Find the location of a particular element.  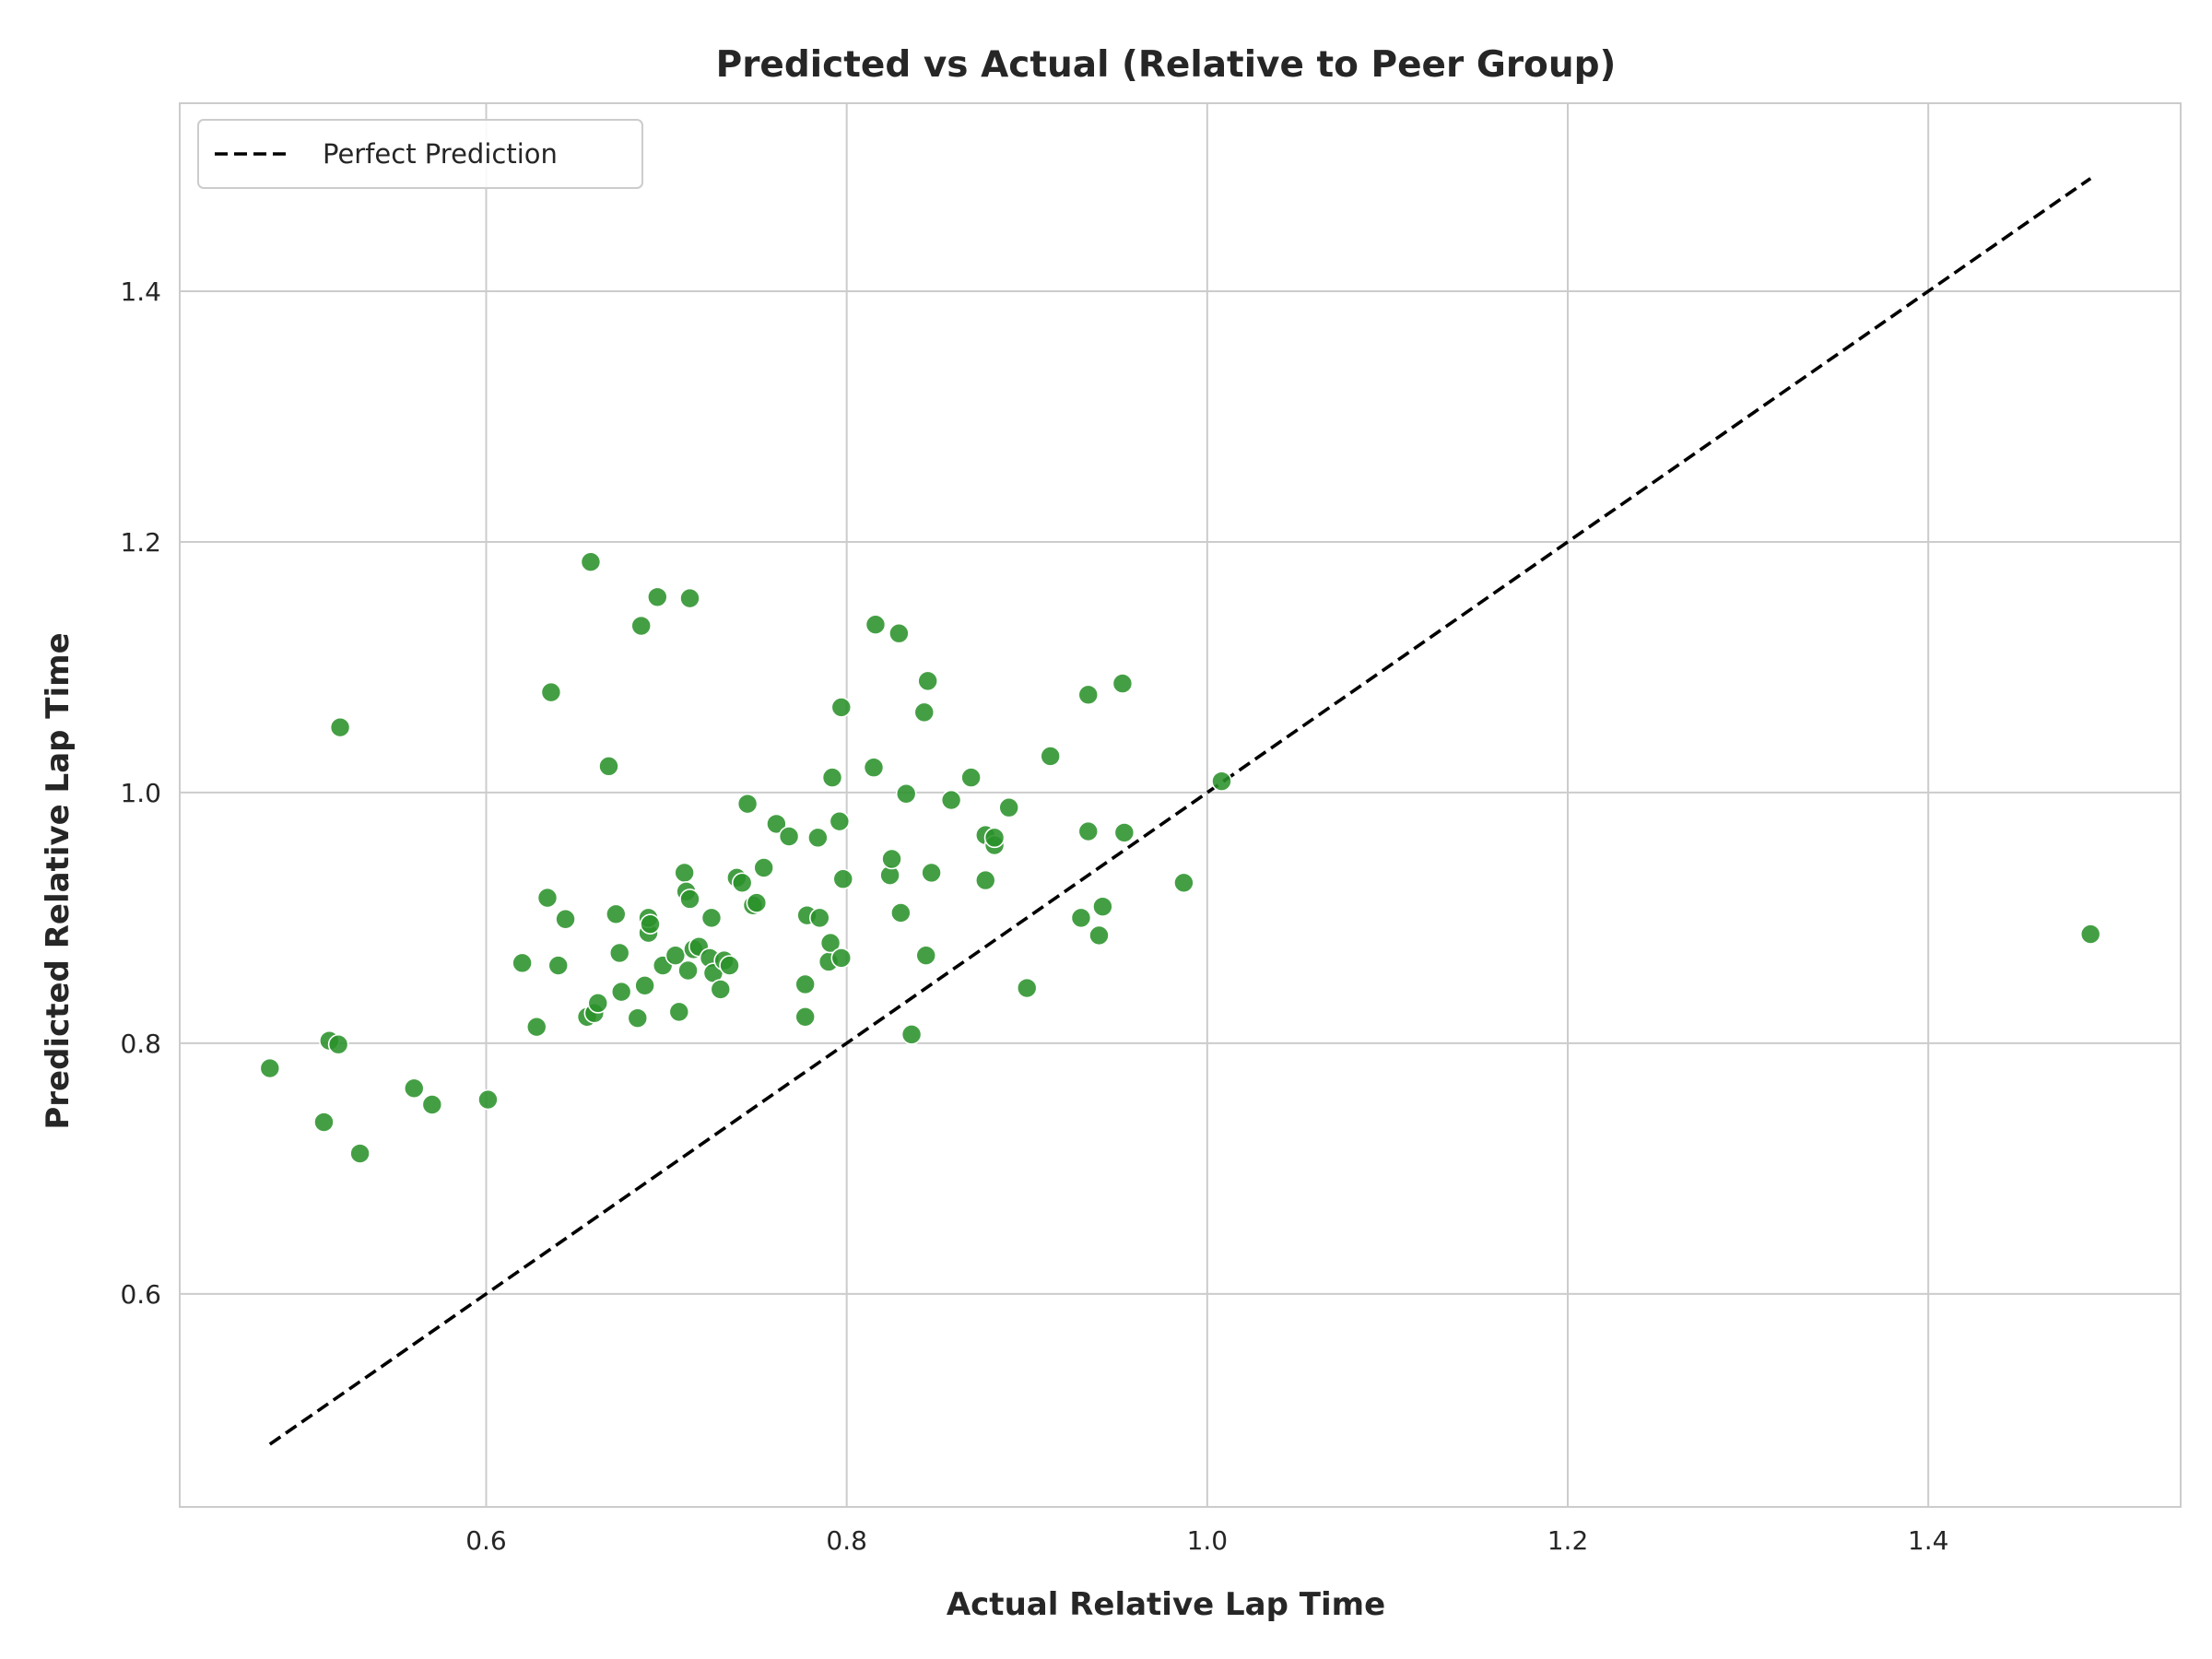

y-tick-label: 0.6 is located at coordinates (140, 1294).